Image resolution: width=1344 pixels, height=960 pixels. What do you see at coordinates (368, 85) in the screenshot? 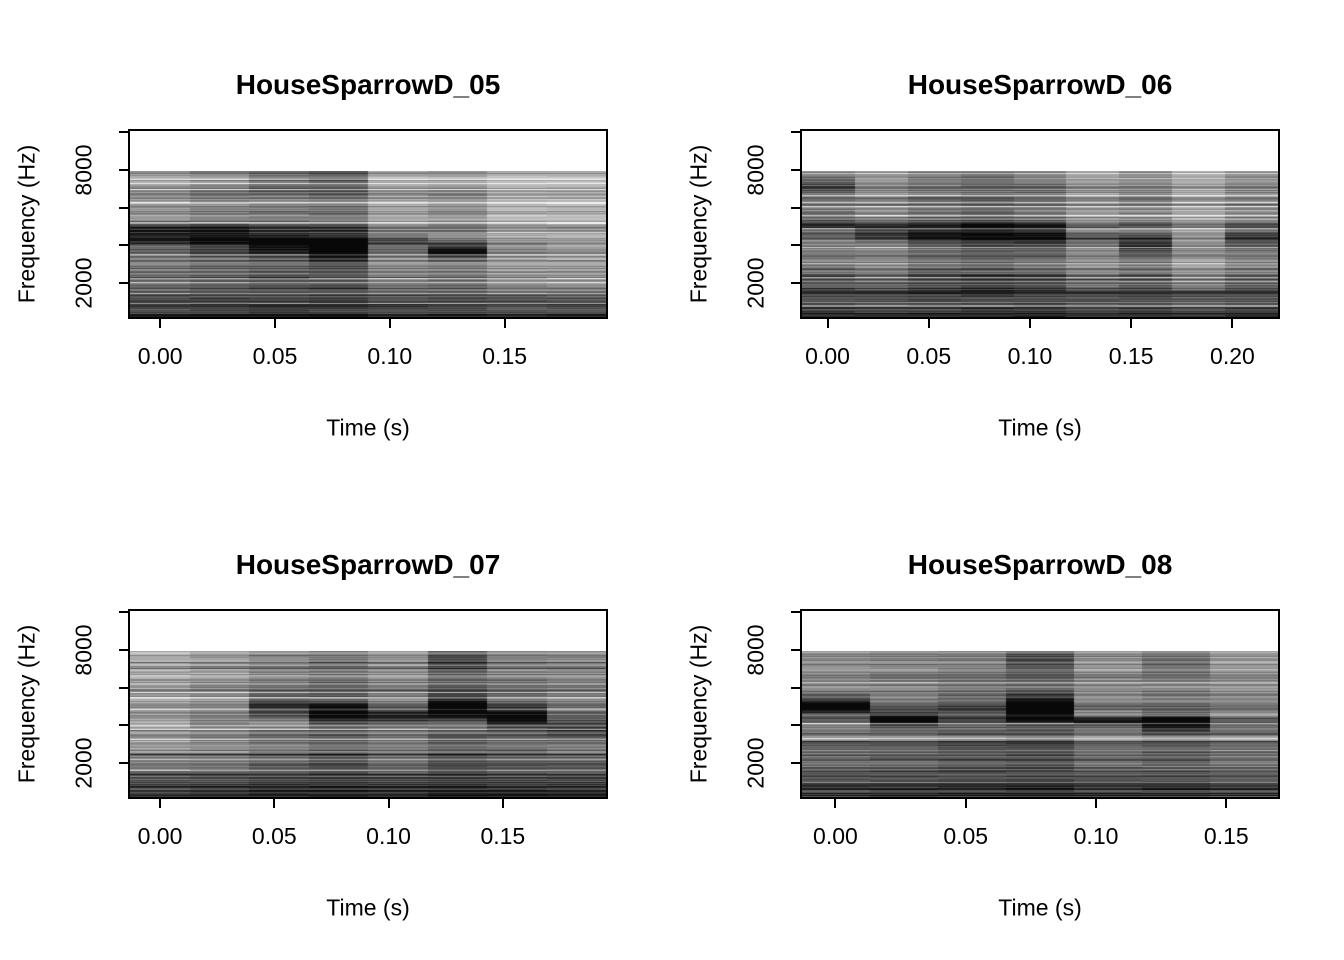
I see `panel-title: HouseSparrowD_05` at bounding box center [368, 85].